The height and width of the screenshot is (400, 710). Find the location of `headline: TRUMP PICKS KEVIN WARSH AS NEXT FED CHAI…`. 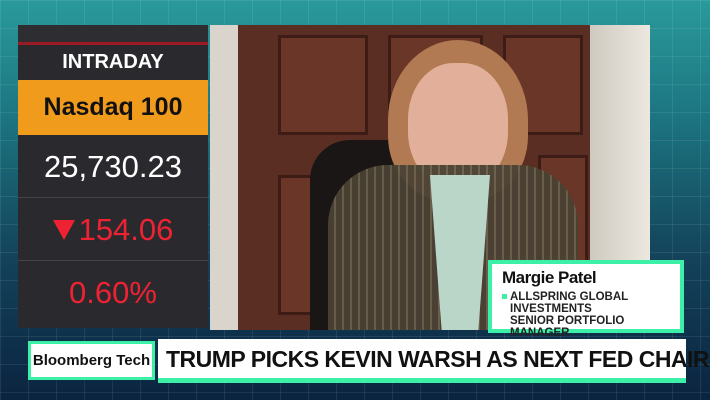

headline: TRUMP PICKS KEVIN WARSH AS NEXT FED CHAI… is located at coordinates (434, 361).